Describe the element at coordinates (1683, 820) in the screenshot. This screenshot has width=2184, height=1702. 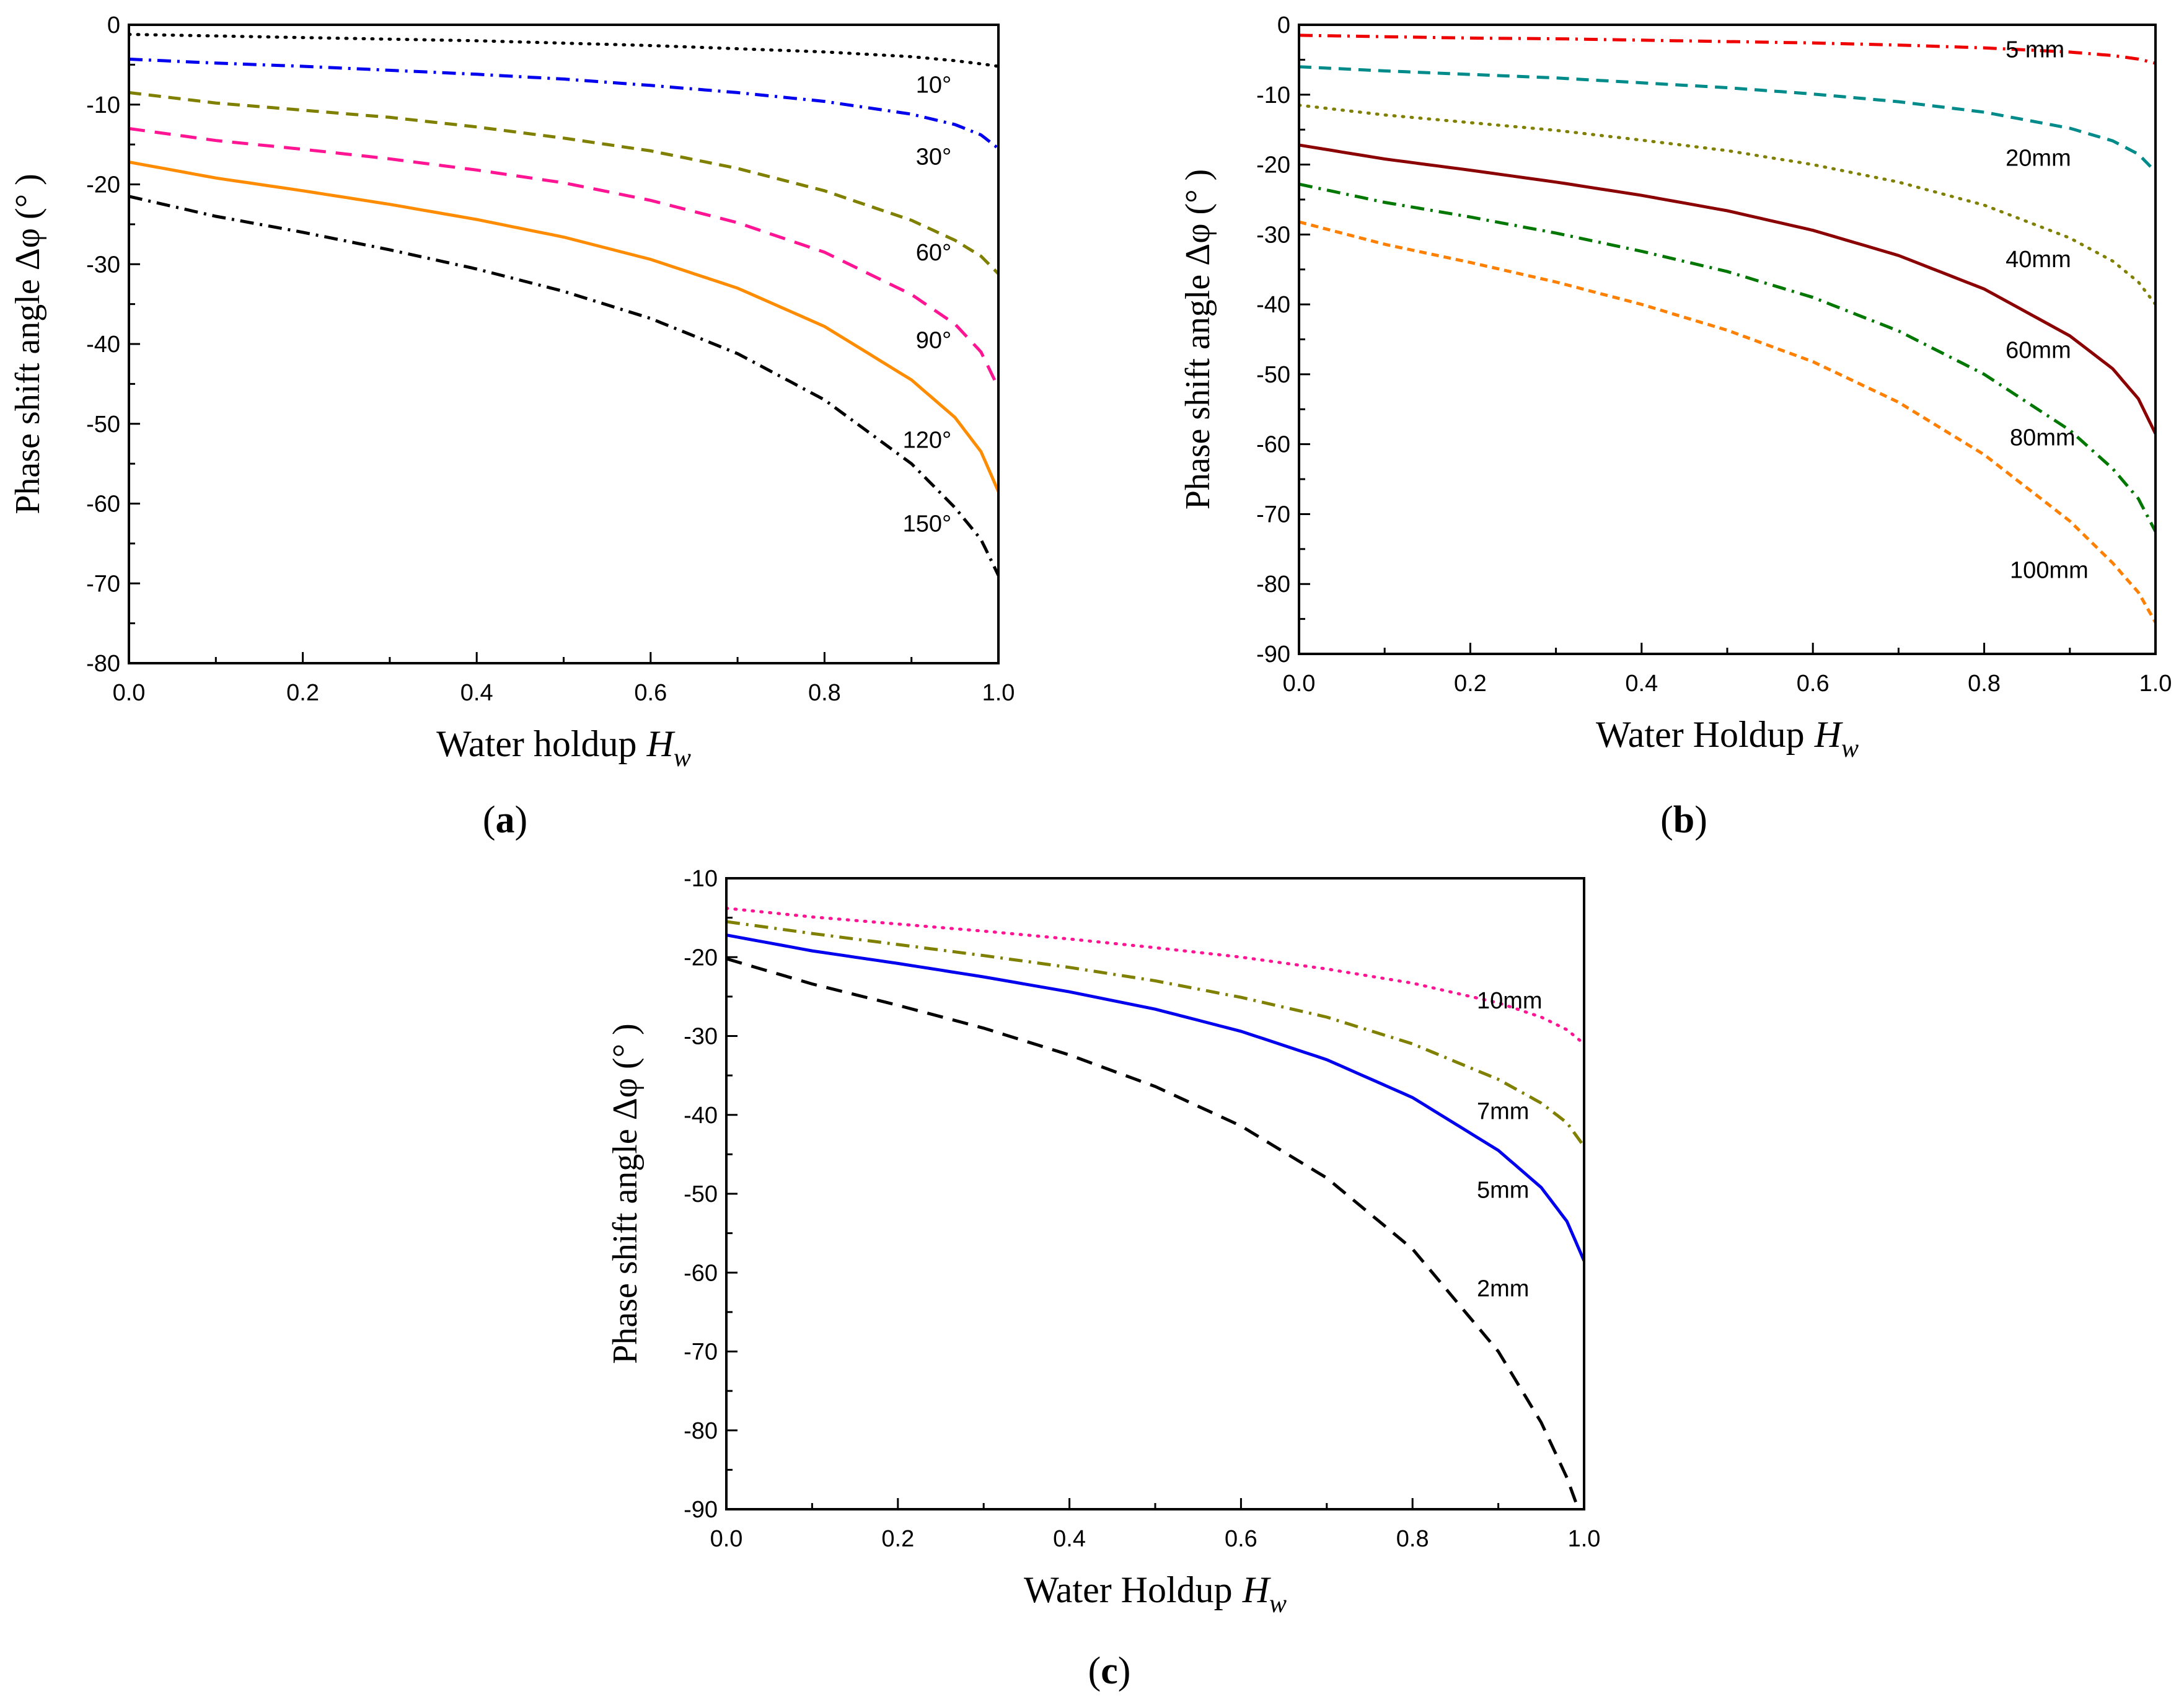
I see `panel-label-letter: b` at that location.